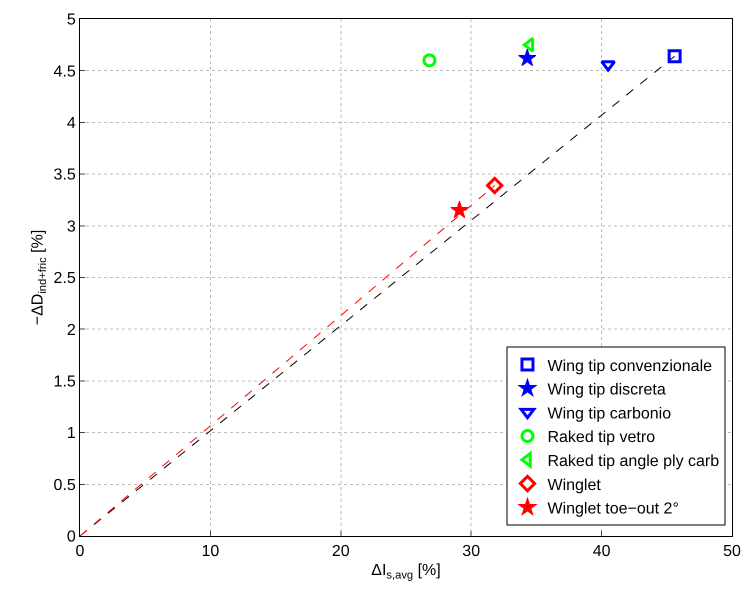 The image size is (753, 596). I want to click on legend-label: Raked tip angle ply carb, so click(633, 461).